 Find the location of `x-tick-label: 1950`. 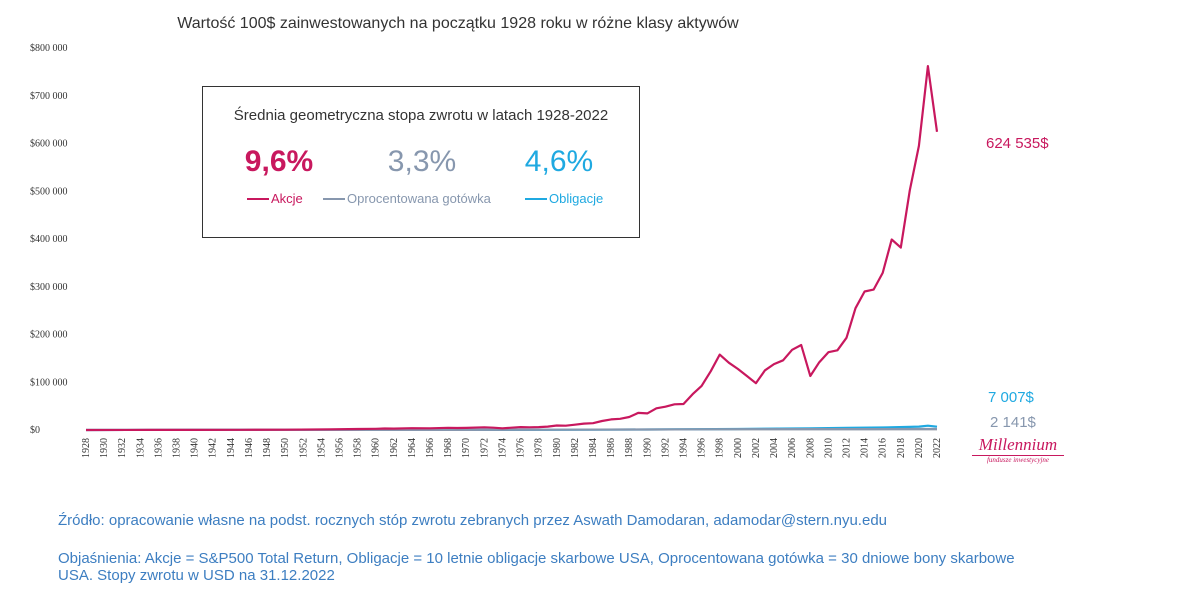

x-tick-label: 1950 is located at coordinates (285, 448).